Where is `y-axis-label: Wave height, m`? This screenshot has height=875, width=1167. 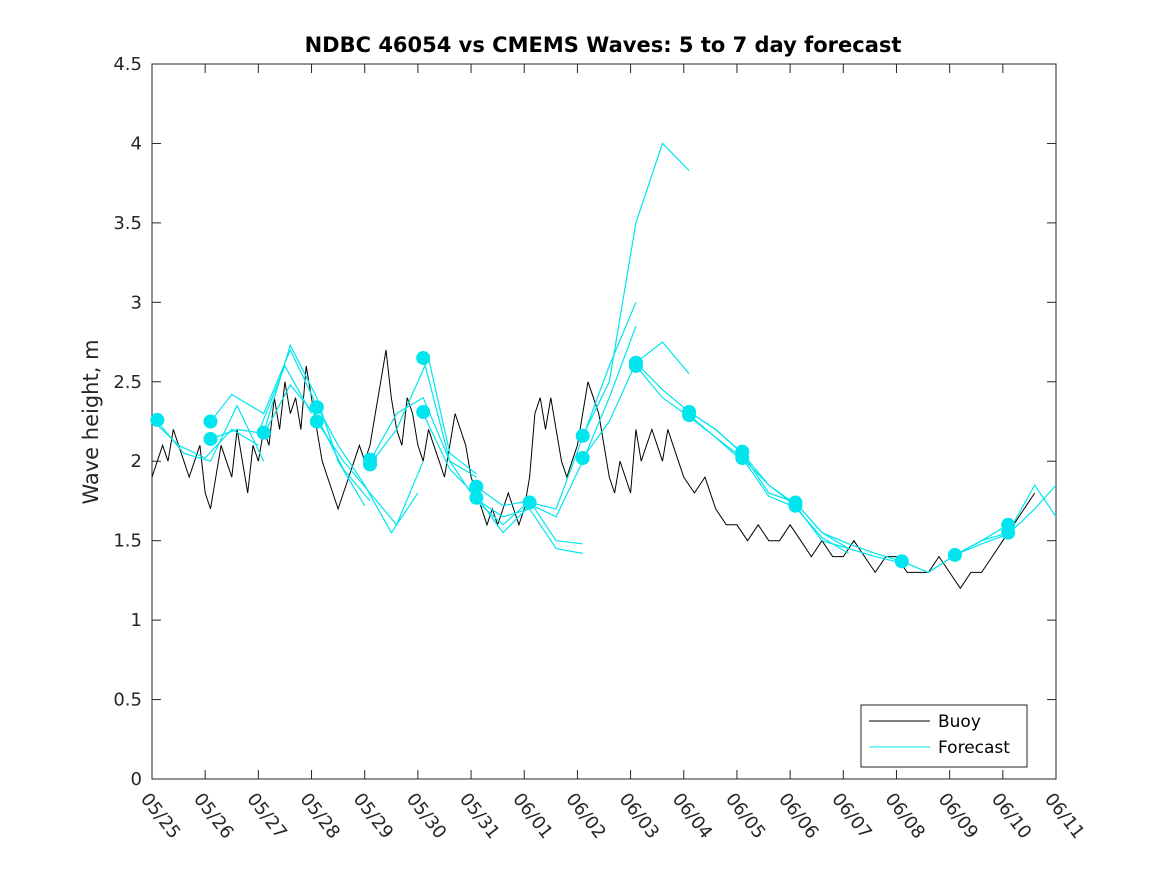
y-axis-label: Wave height, m is located at coordinates (91, 421).